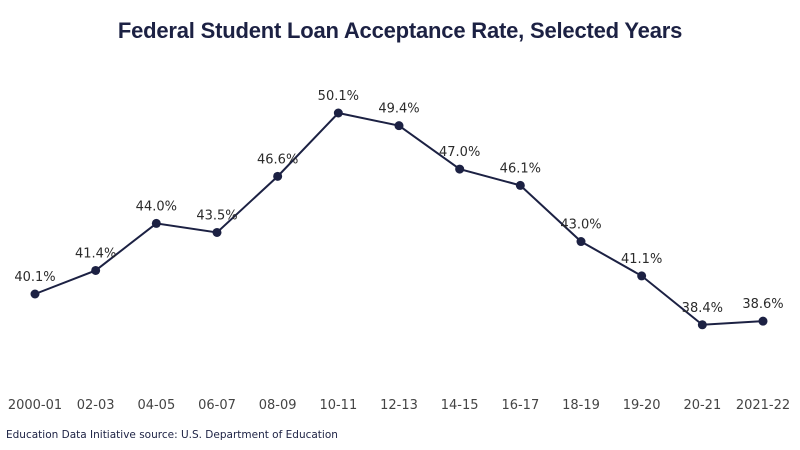 This screenshot has height=450, width=800. What do you see at coordinates (702, 308) in the screenshot?
I see `data-label: 38.4%` at bounding box center [702, 308].